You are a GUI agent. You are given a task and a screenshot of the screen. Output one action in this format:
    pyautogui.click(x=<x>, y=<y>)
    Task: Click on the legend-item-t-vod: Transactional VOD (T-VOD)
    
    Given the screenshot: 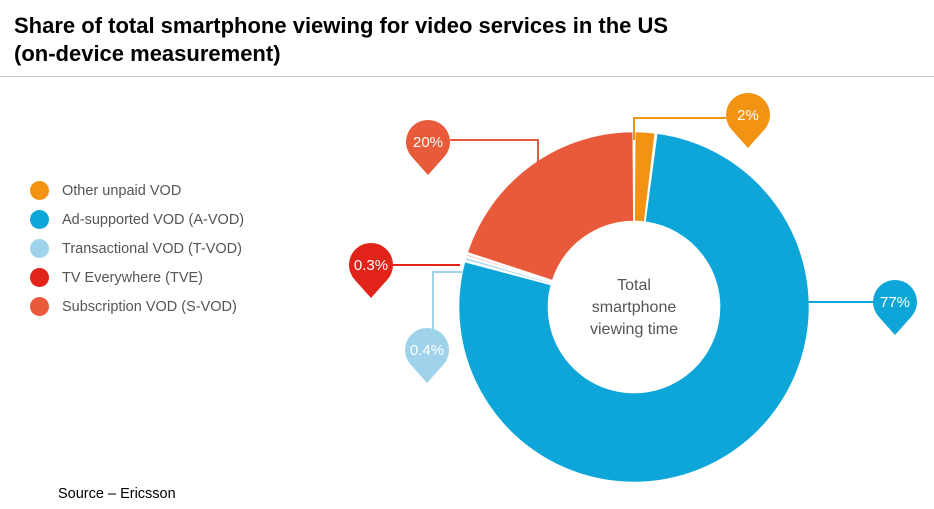 What is the action you would take?
    pyautogui.click(x=137, y=248)
    